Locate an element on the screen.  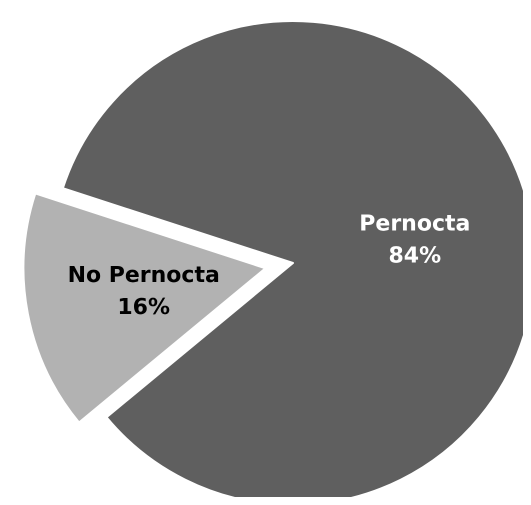
data-label: 16% is located at coordinates (143, 307).